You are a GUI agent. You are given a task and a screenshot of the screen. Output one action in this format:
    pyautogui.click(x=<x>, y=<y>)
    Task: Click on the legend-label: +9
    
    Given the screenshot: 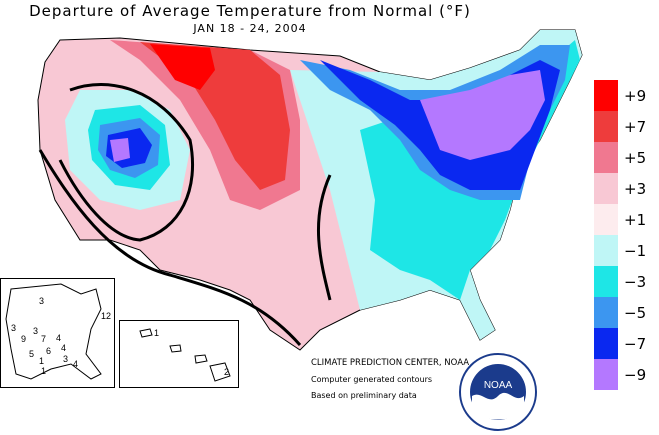 What is the action you would take?
    pyautogui.click(x=635, y=95)
    